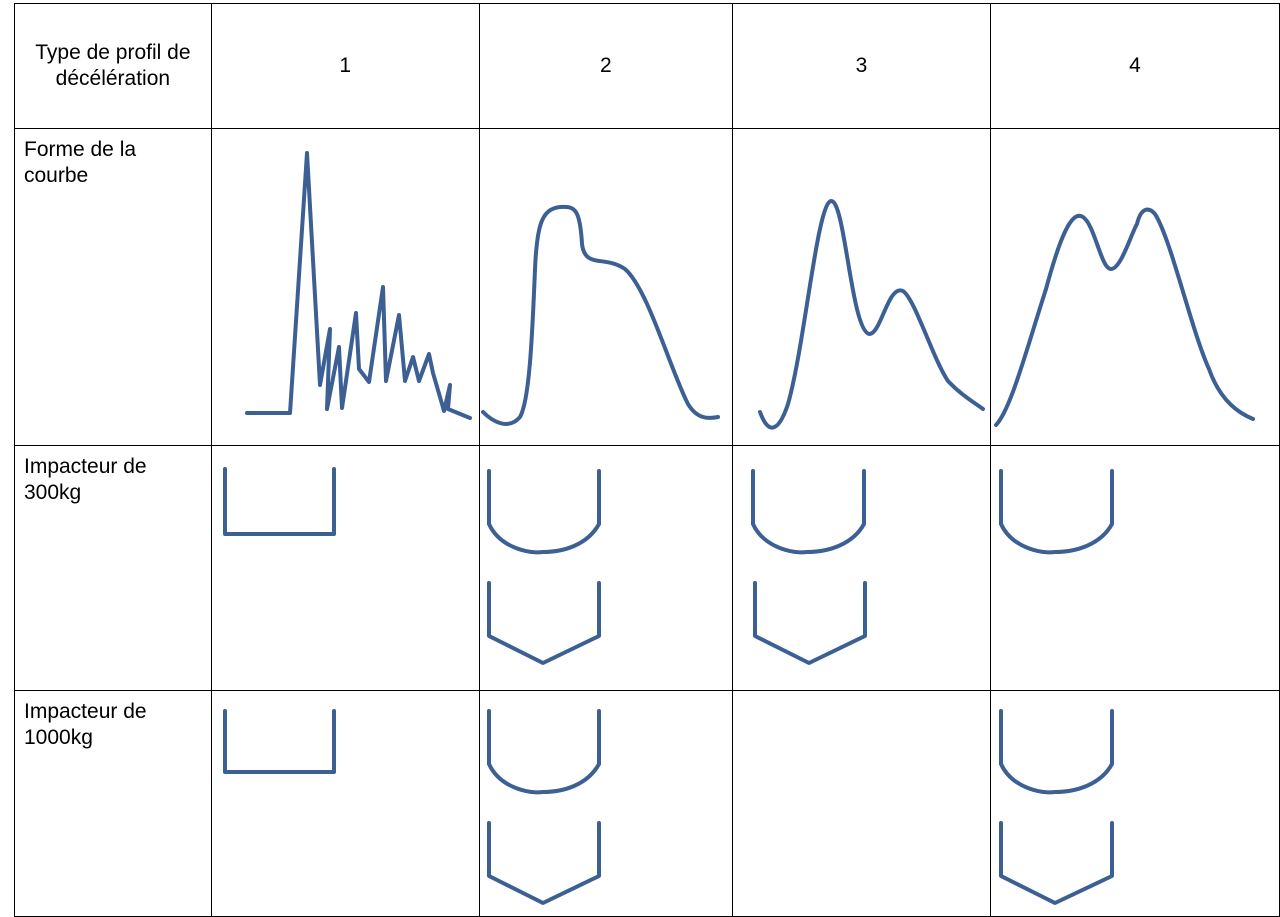  What do you see at coordinates (1134, 66) in the screenshot?
I see `column-header-4: 4` at bounding box center [1134, 66].